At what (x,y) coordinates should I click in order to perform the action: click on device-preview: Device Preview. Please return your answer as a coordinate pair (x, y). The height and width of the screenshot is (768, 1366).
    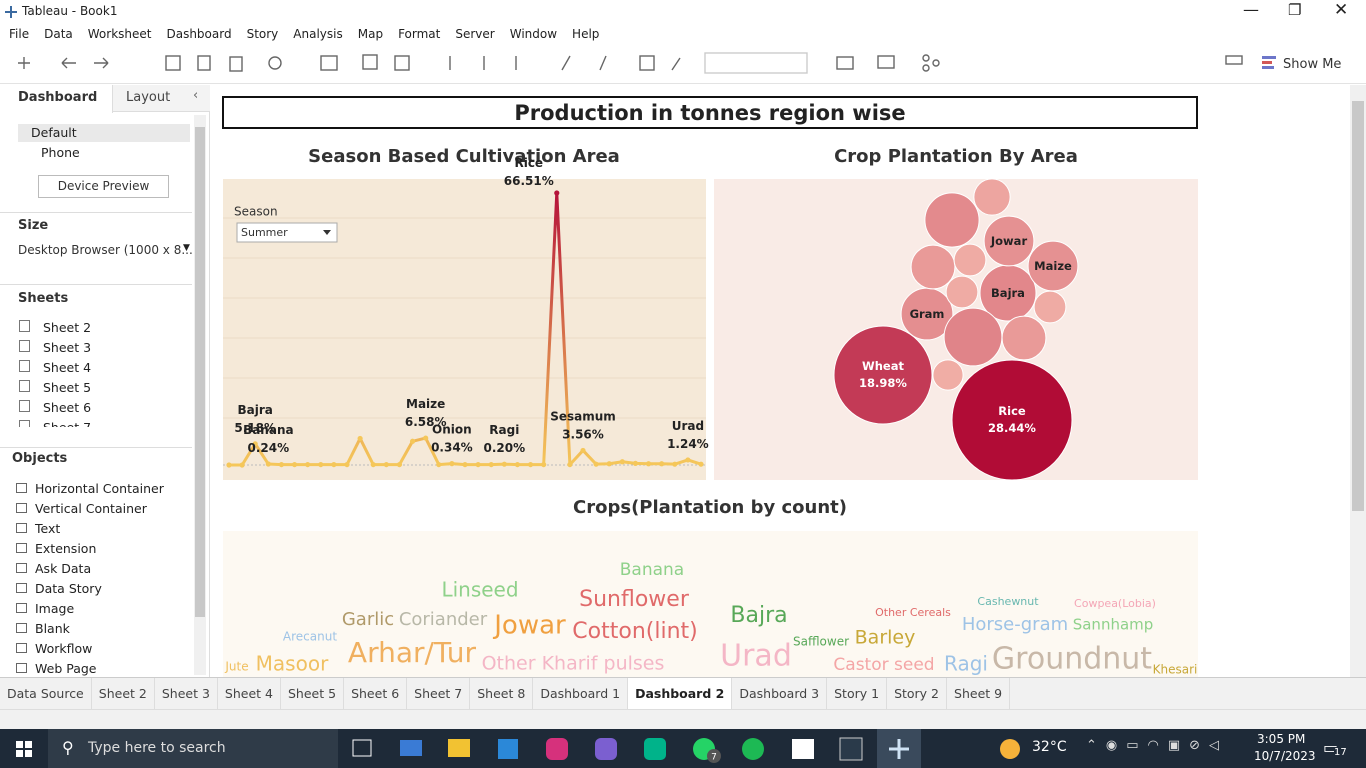
    Looking at the image, I should click on (103, 186).